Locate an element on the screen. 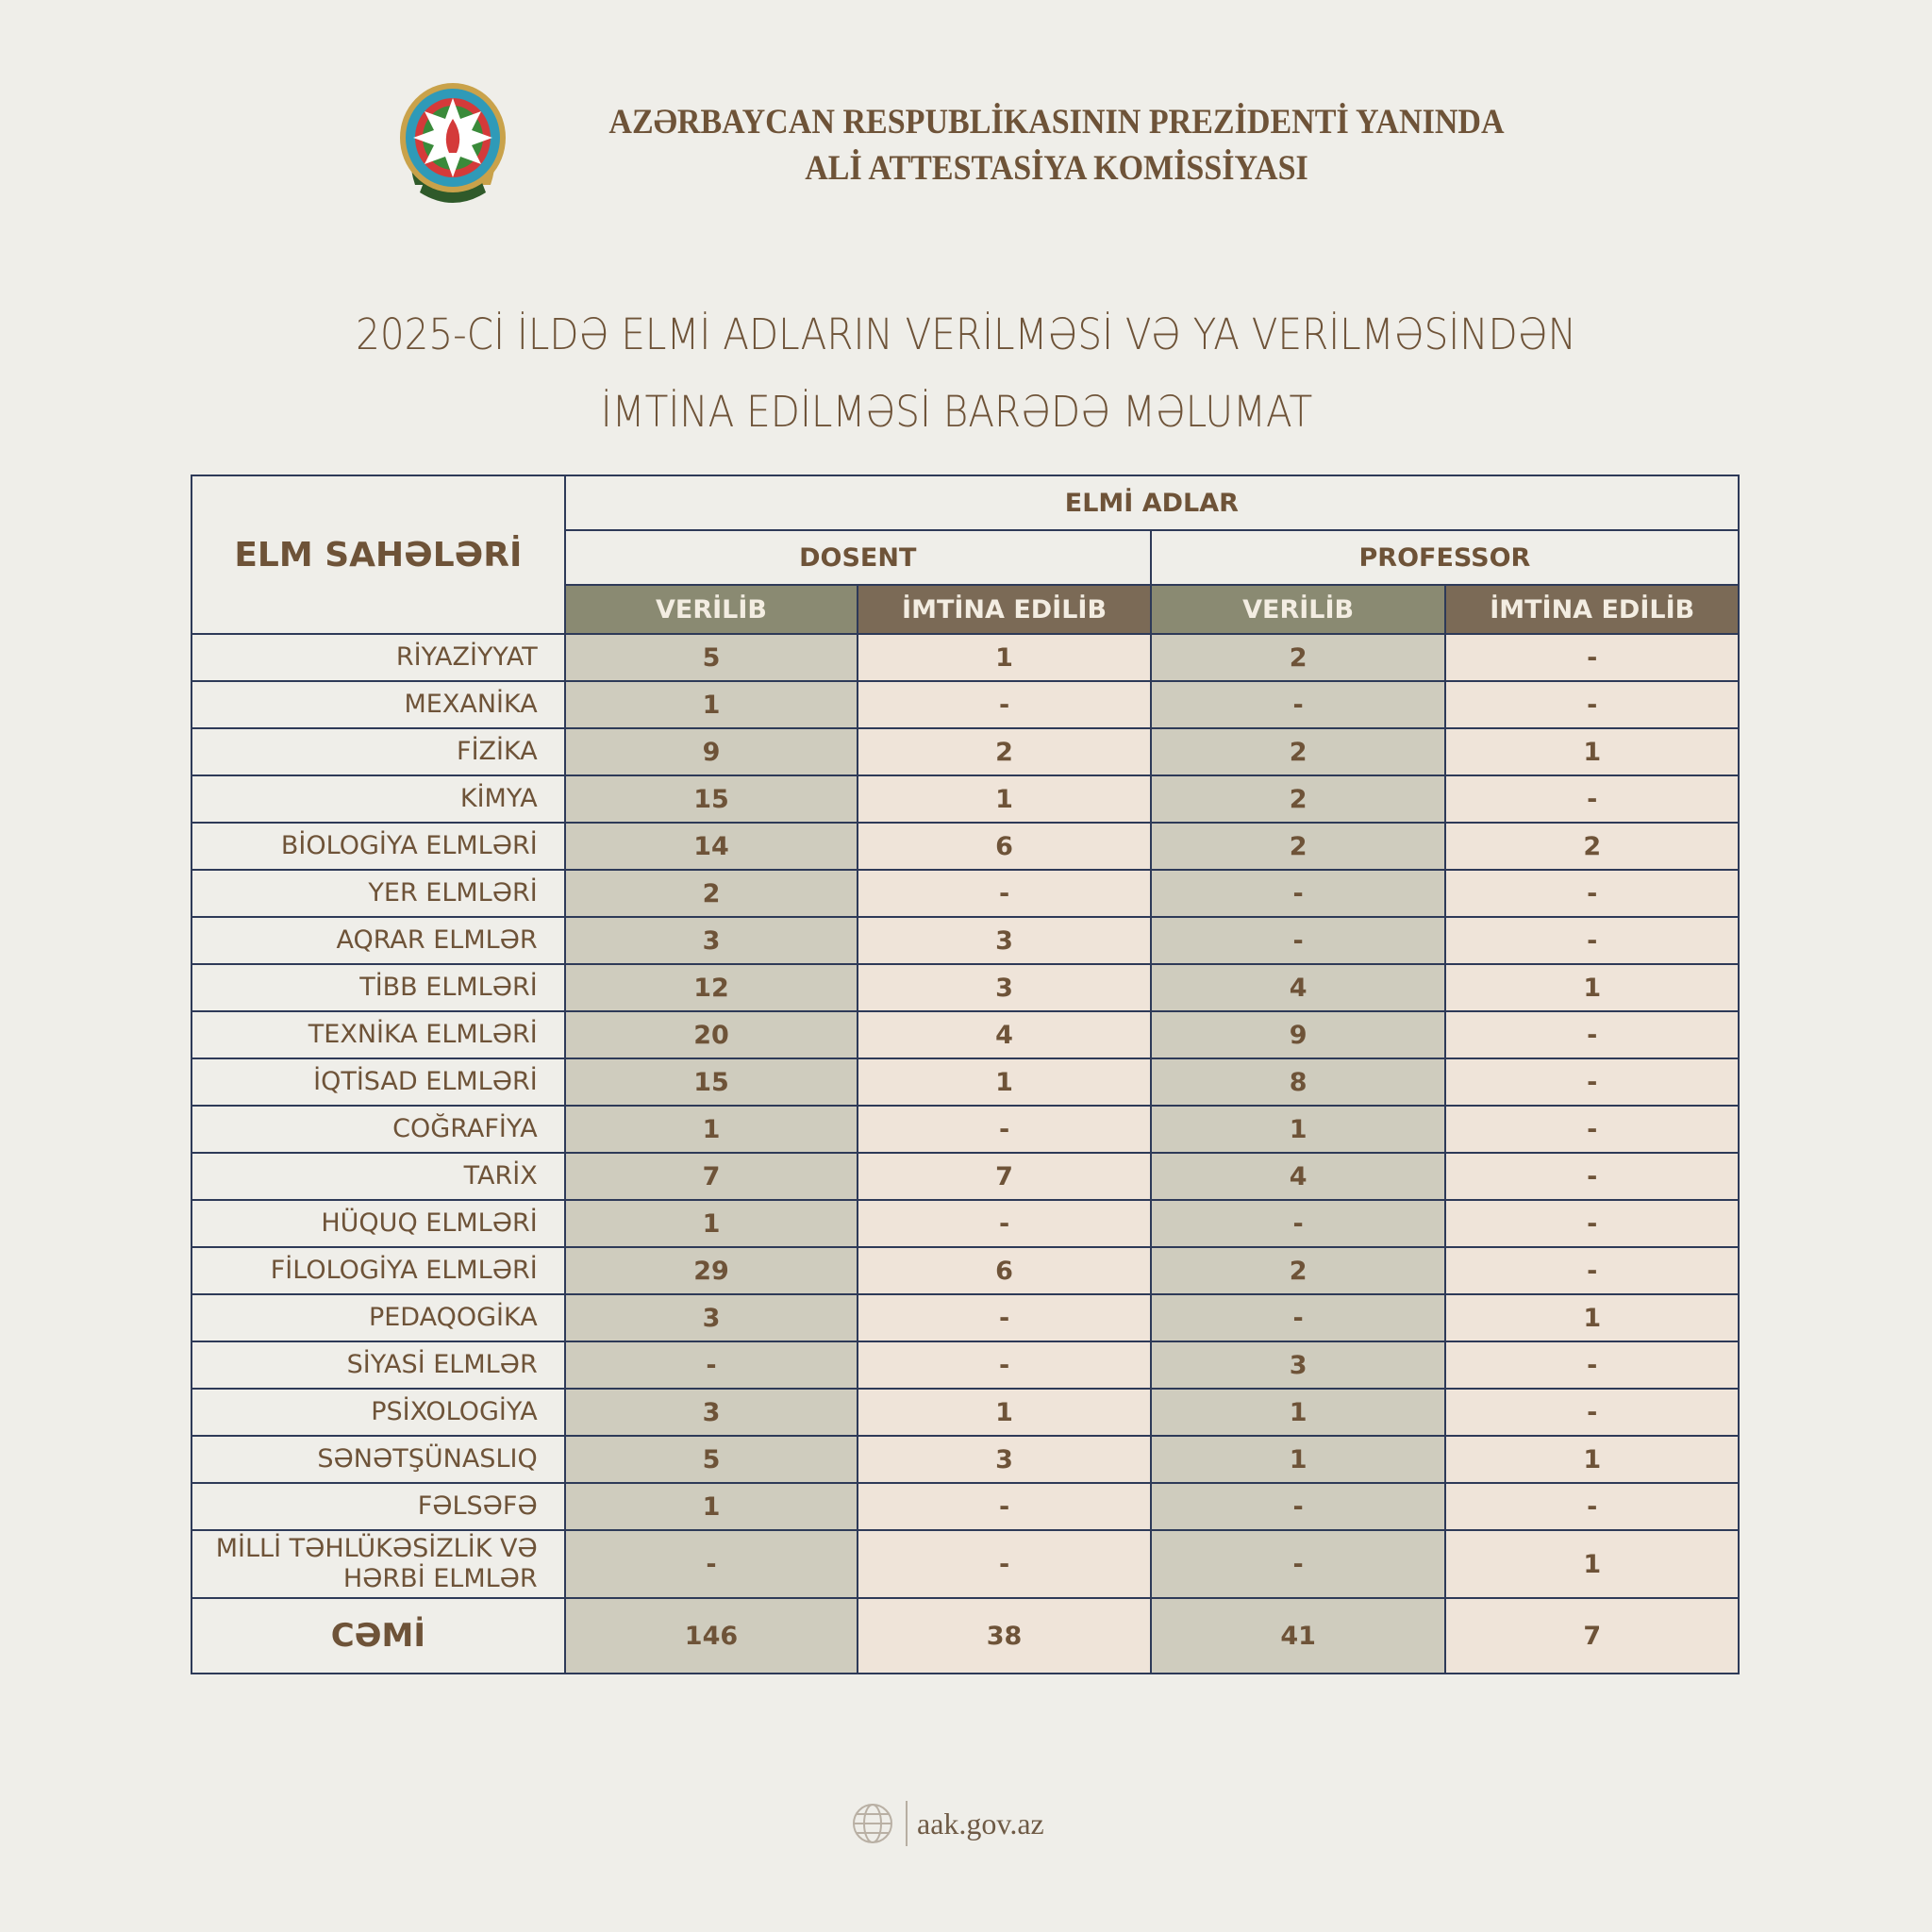 This screenshot has width=1932, height=1932. table-row: COĞRAFİYA 1-1- is located at coordinates (965, 1130).